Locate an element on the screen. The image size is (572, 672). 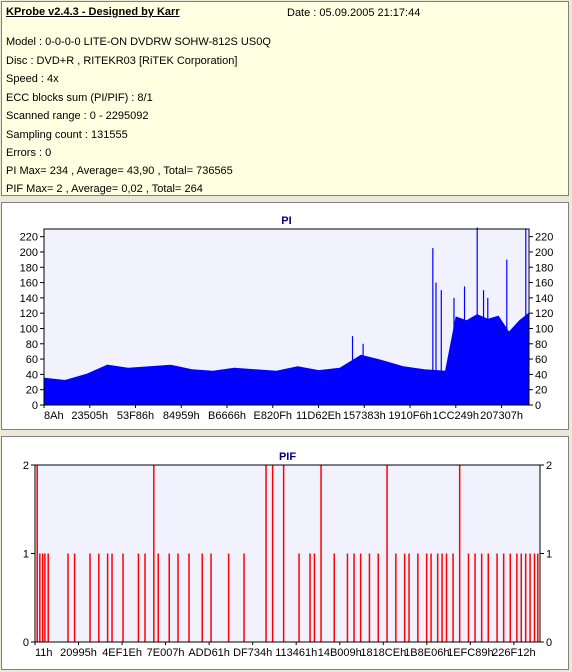
pi-xtick-label: 23505h is located at coordinates (89, 416).